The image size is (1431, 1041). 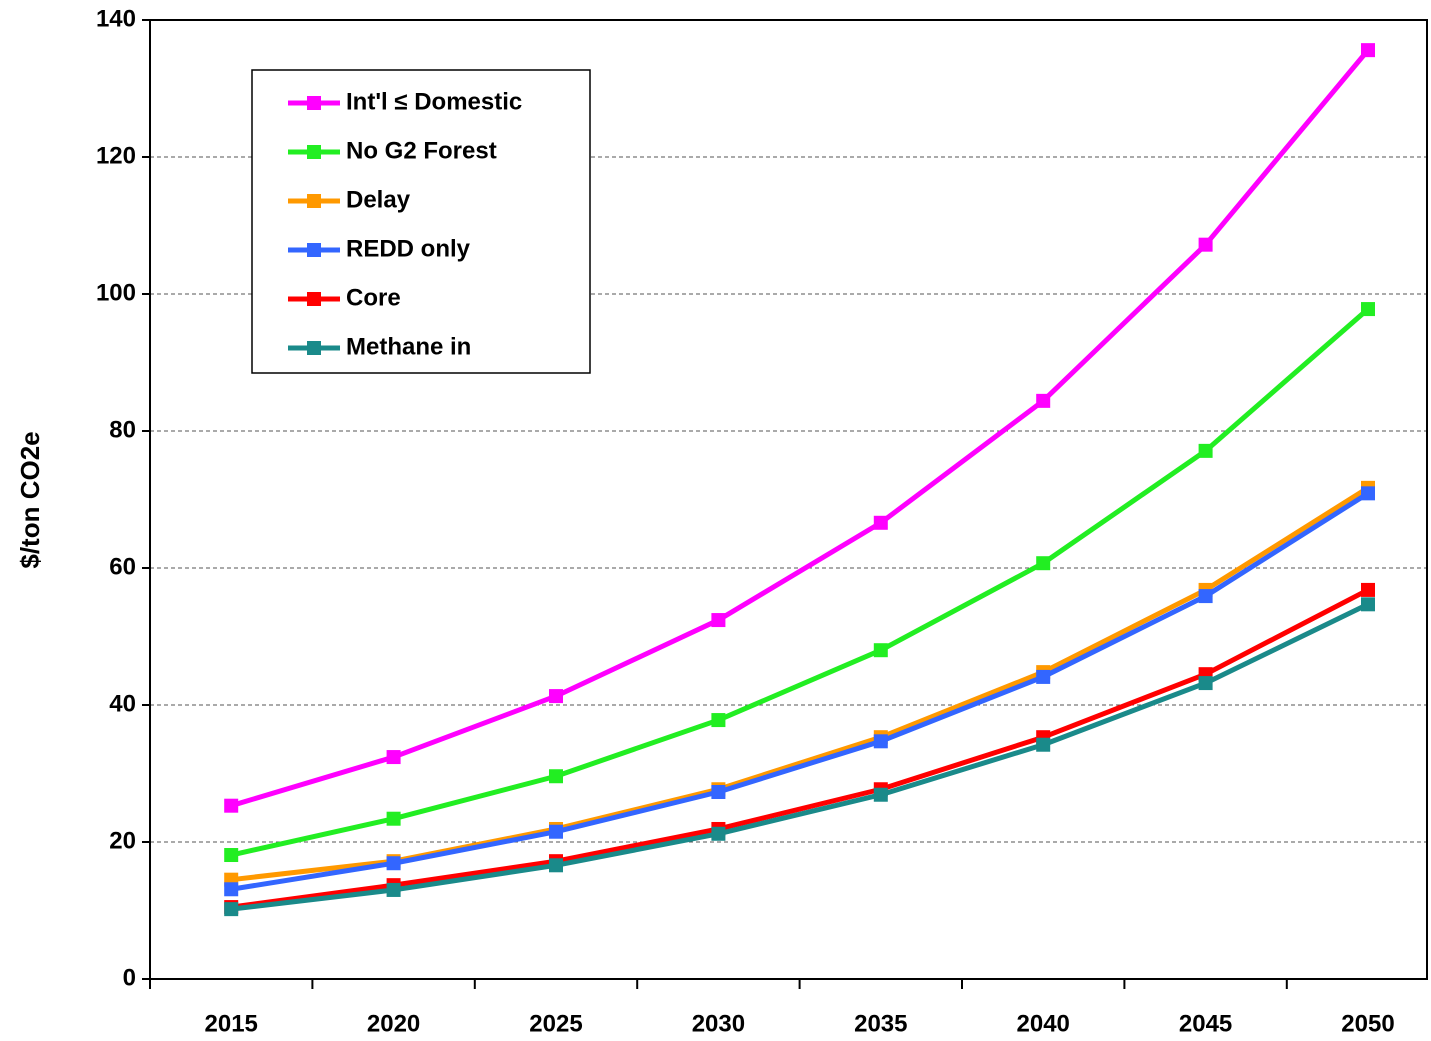 I want to click on y-axis-label: $/ton CO2e, so click(x=30, y=499).